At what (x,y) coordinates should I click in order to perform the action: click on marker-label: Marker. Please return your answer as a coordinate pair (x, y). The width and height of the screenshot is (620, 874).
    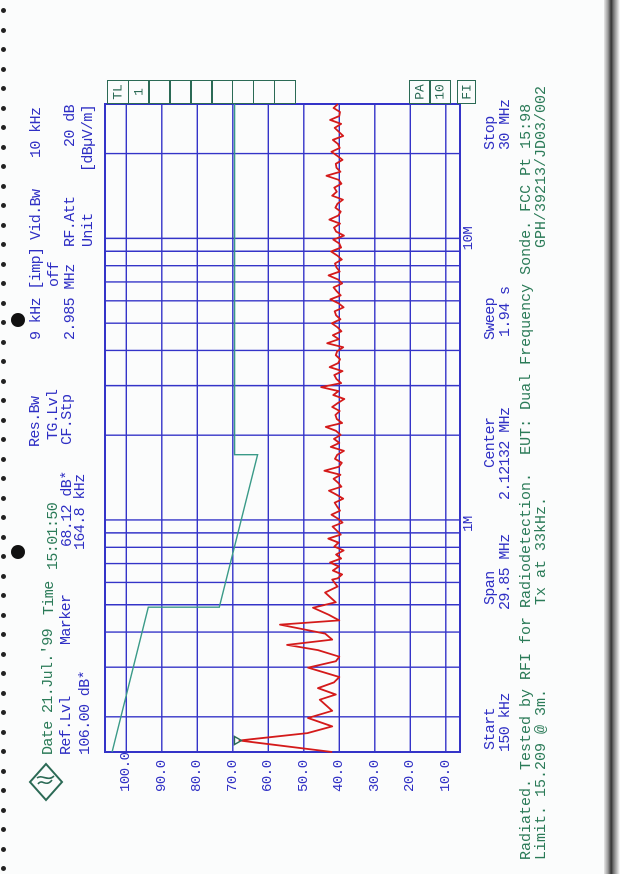
    Looking at the image, I should click on (66, 619).